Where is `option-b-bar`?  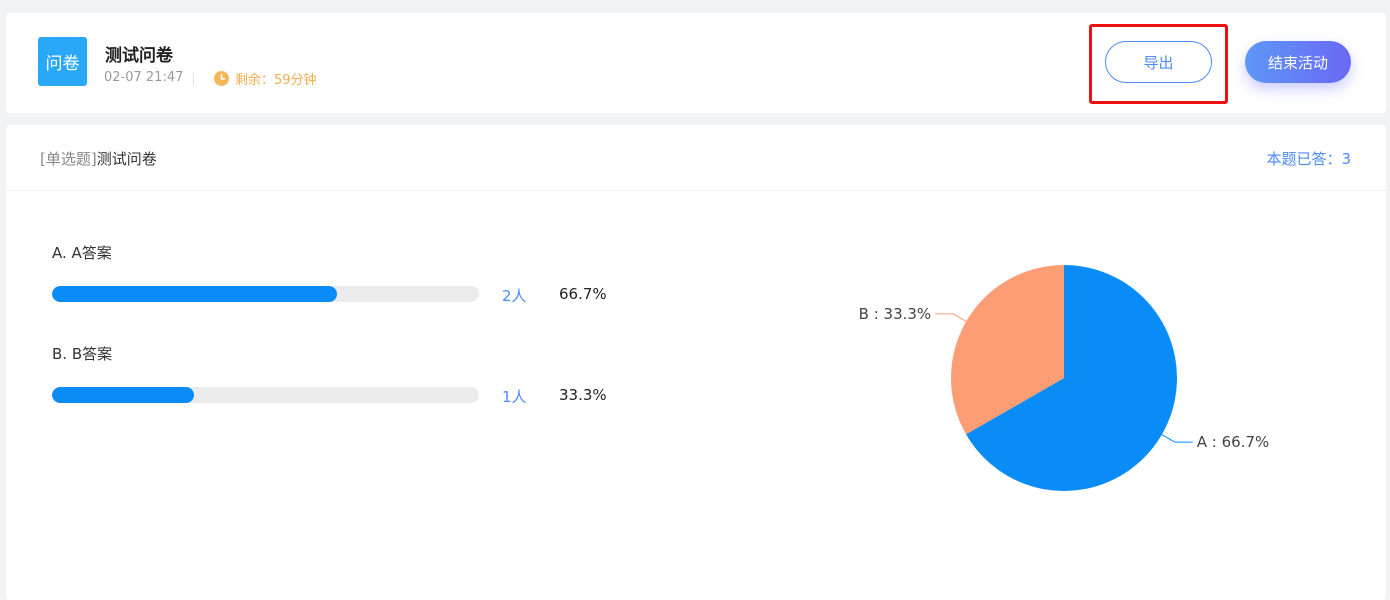 option-b-bar is located at coordinates (265, 395).